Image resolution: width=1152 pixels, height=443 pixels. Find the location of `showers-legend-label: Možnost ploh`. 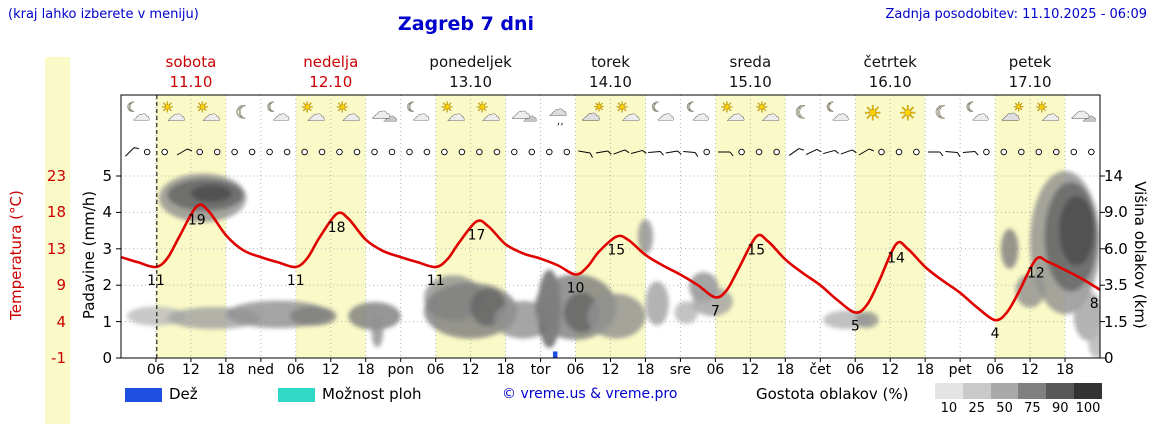

showers-legend-label: Možnost ploh is located at coordinates (372, 394).